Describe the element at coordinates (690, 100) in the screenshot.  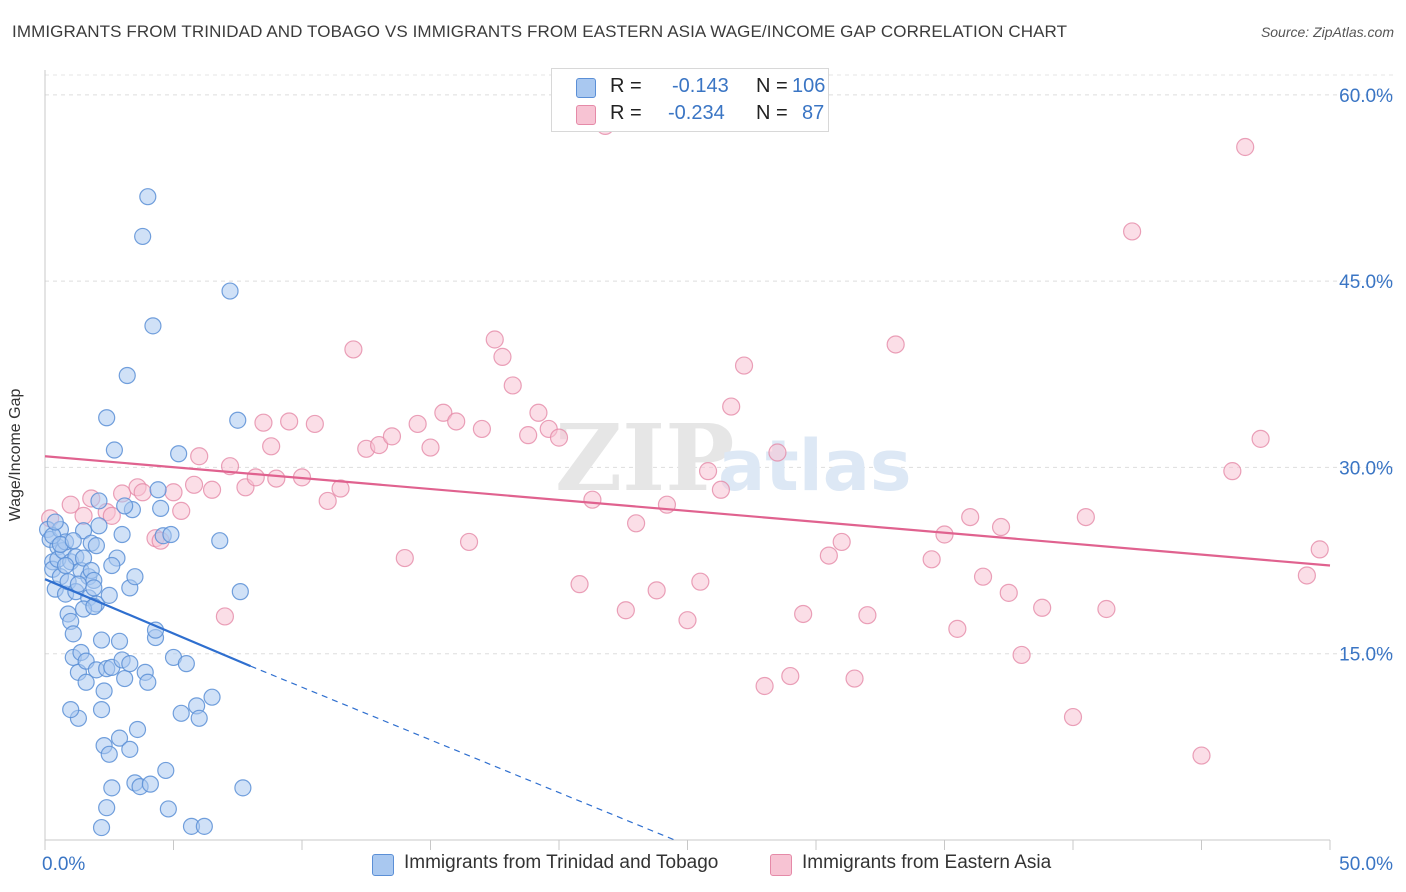
I see `correlation-legend: R = -0.143 N = 106 R = -0.234 N = 87` at that location.